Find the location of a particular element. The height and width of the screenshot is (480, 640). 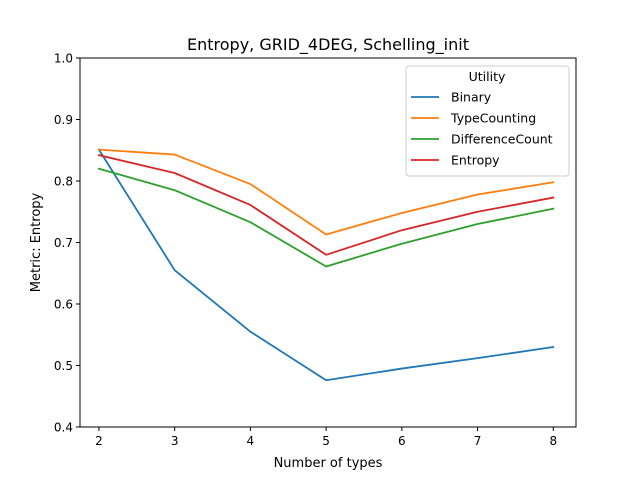

y-tick-label: 1.0 is located at coordinates (63, 59).